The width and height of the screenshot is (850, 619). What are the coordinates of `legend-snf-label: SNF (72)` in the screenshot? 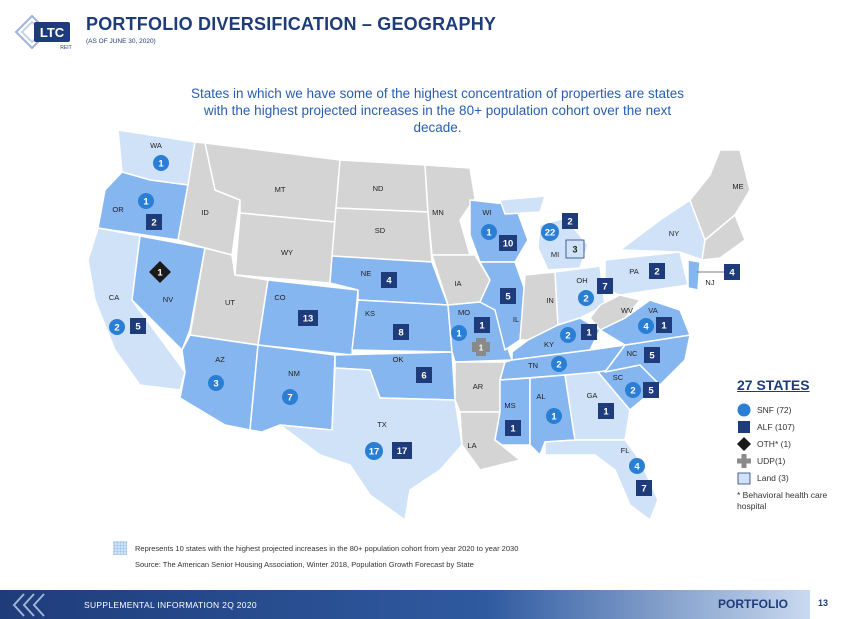 It's located at (774, 409).